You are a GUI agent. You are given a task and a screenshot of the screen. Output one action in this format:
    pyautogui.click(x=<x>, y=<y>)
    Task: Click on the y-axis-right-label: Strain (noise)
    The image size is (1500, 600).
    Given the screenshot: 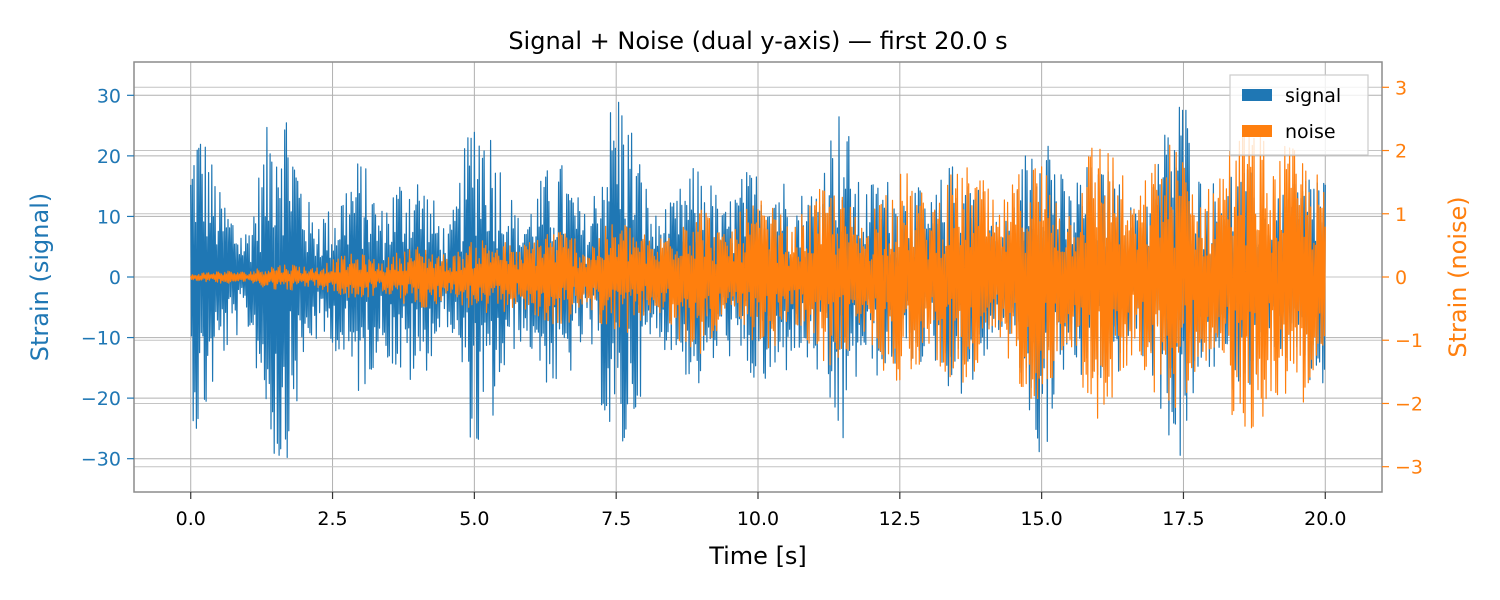 What is the action you would take?
    pyautogui.click(x=1458, y=276)
    